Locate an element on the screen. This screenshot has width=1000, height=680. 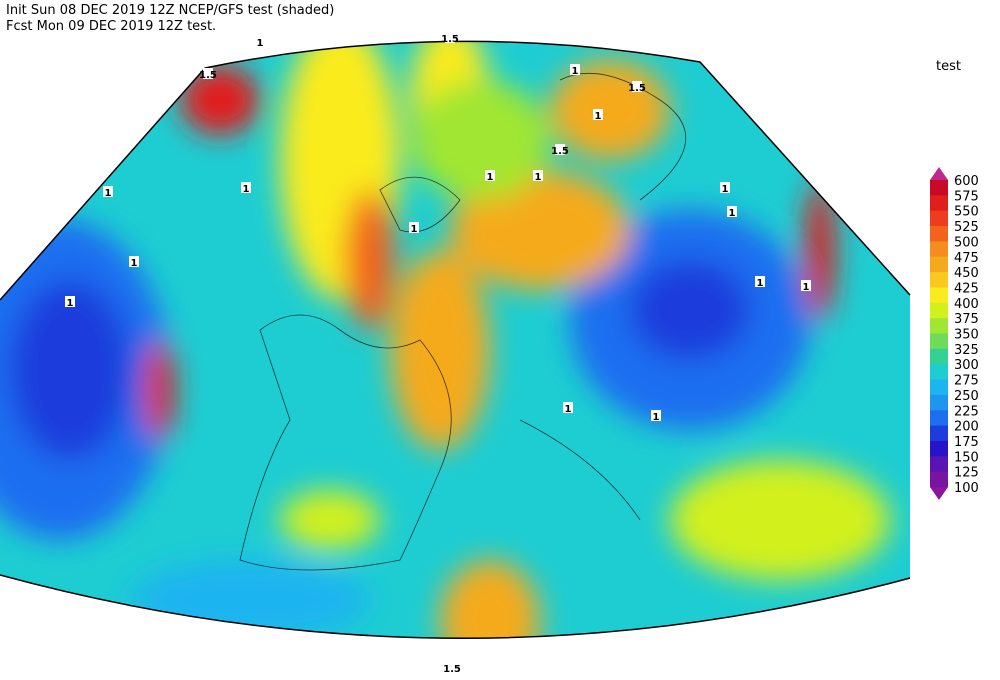
colorbar-label: 225 is located at coordinates (966, 411).